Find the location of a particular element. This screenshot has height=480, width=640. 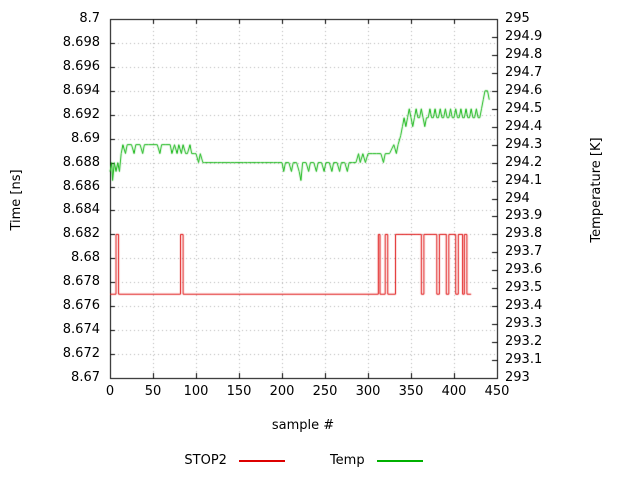

y-right-tick-label: 294 is located at coordinates (517, 198).